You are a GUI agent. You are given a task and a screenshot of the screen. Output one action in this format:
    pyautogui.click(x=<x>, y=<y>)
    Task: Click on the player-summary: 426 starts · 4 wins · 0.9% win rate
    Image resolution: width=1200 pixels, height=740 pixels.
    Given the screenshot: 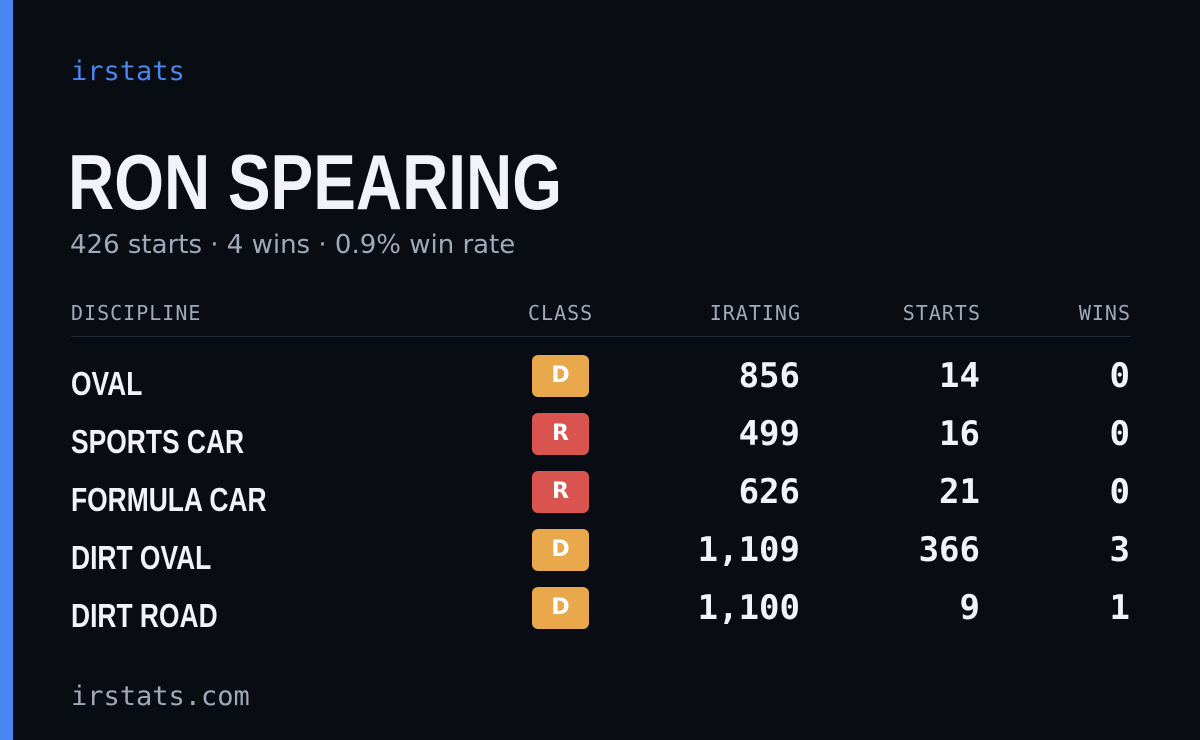 What is the action you would take?
    pyautogui.click(x=293, y=245)
    